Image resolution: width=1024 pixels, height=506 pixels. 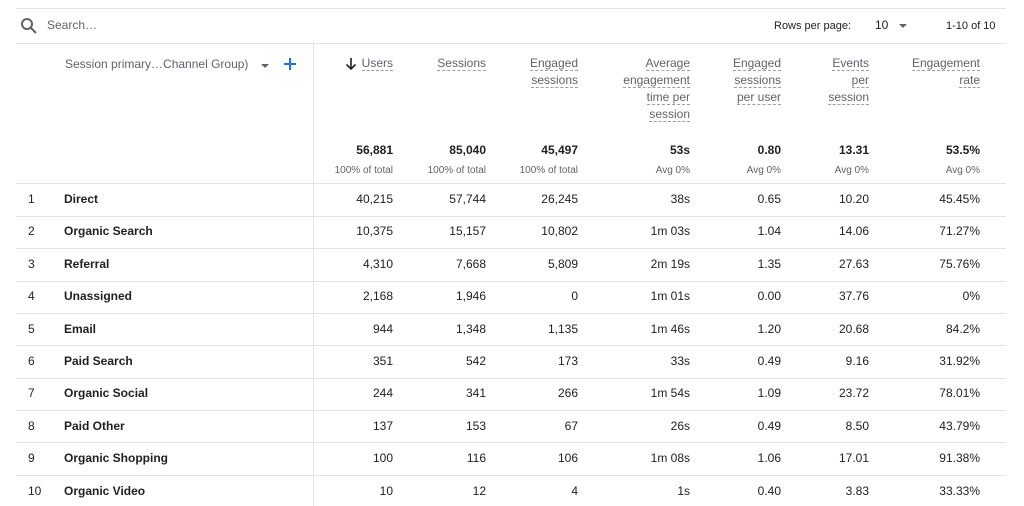 I want to click on column-header: engagement, so click(x=656, y=80).